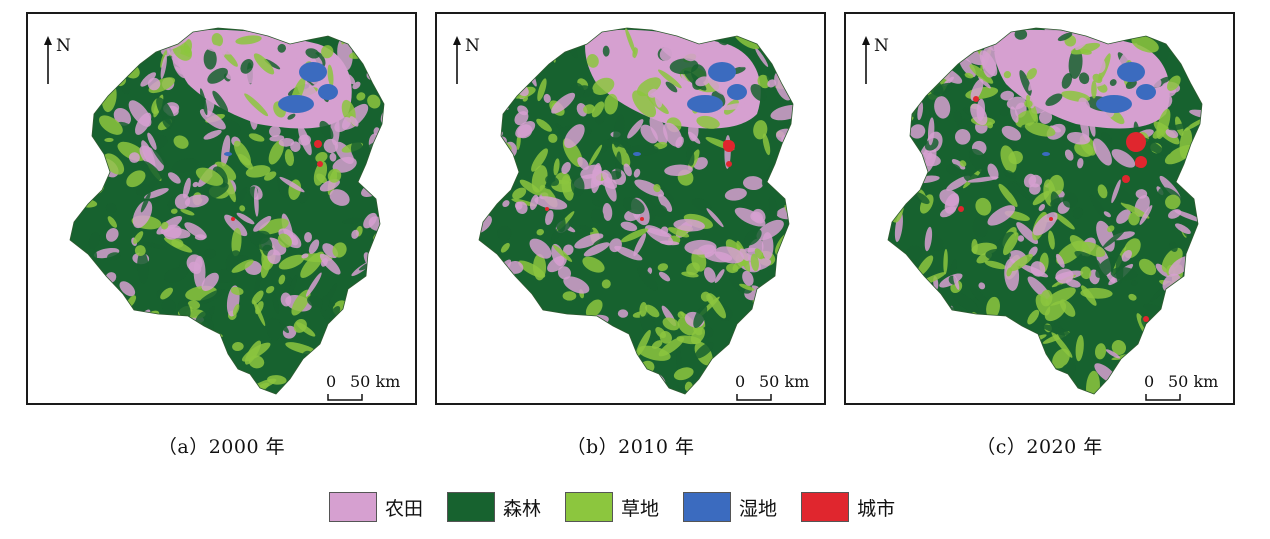 The width and height of the screenshot is (1270, 539). Describe the element at coordinates (758, 508) in the screenshot. I see `legend-label: 湿地` at that location.